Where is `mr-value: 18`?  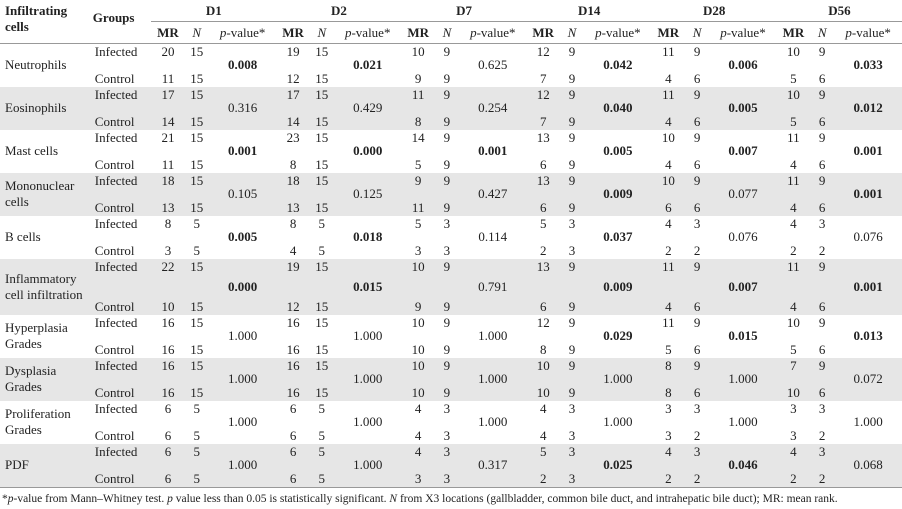
mr-value: 18 is located at coordinates (293, 183).